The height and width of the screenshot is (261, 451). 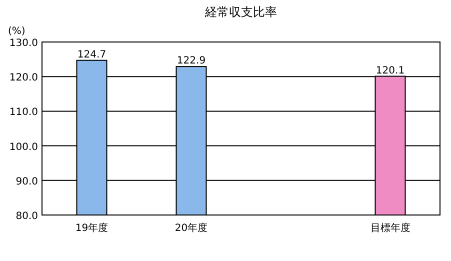 I want to click on x-tick-label: 目標年度, so click(x=390, y=228).